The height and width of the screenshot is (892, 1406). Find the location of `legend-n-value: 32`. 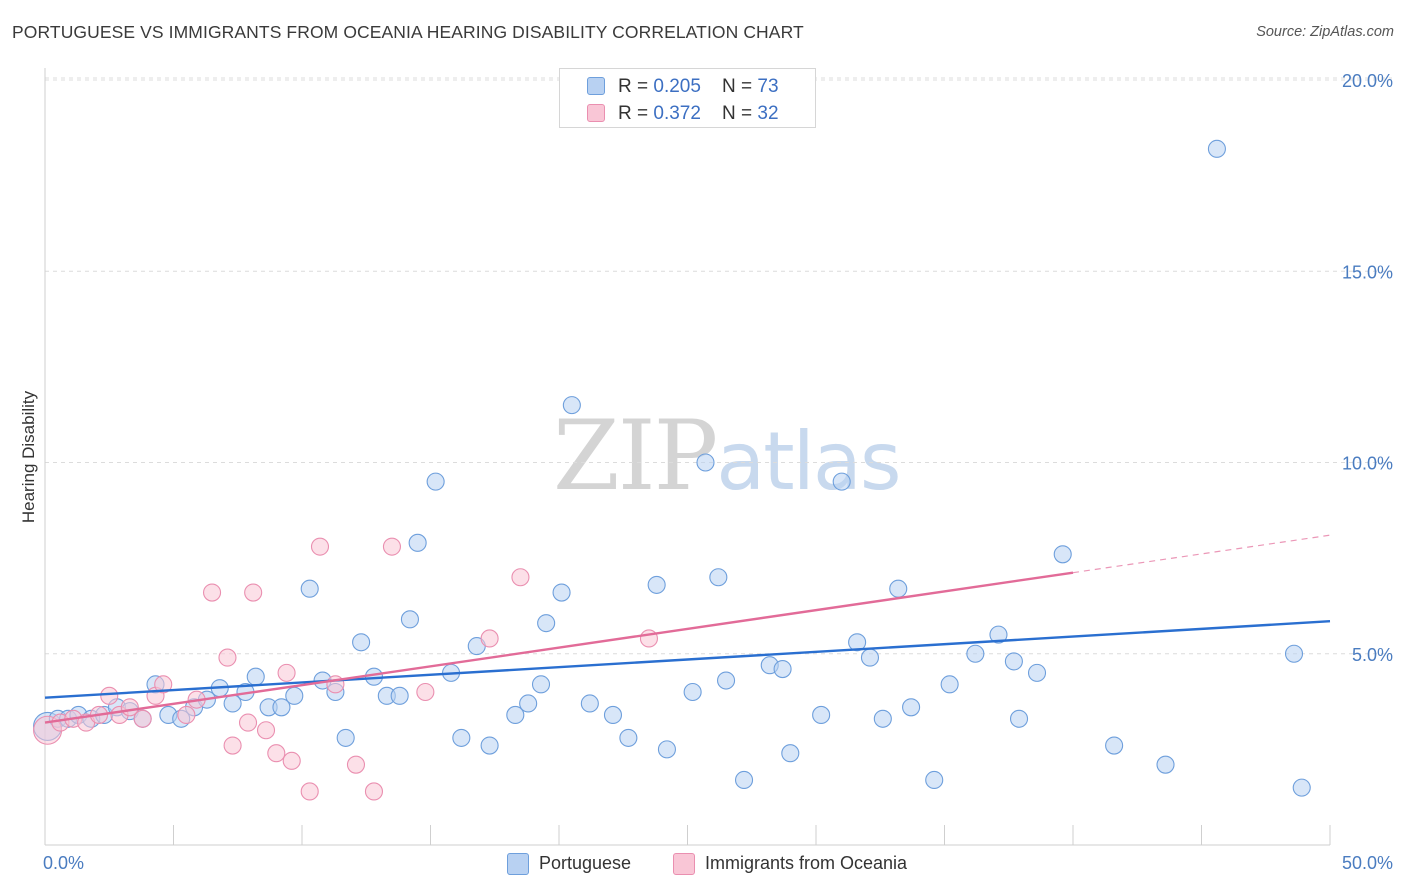

legend-n-value: 32 is located at coordinates (768, 113).